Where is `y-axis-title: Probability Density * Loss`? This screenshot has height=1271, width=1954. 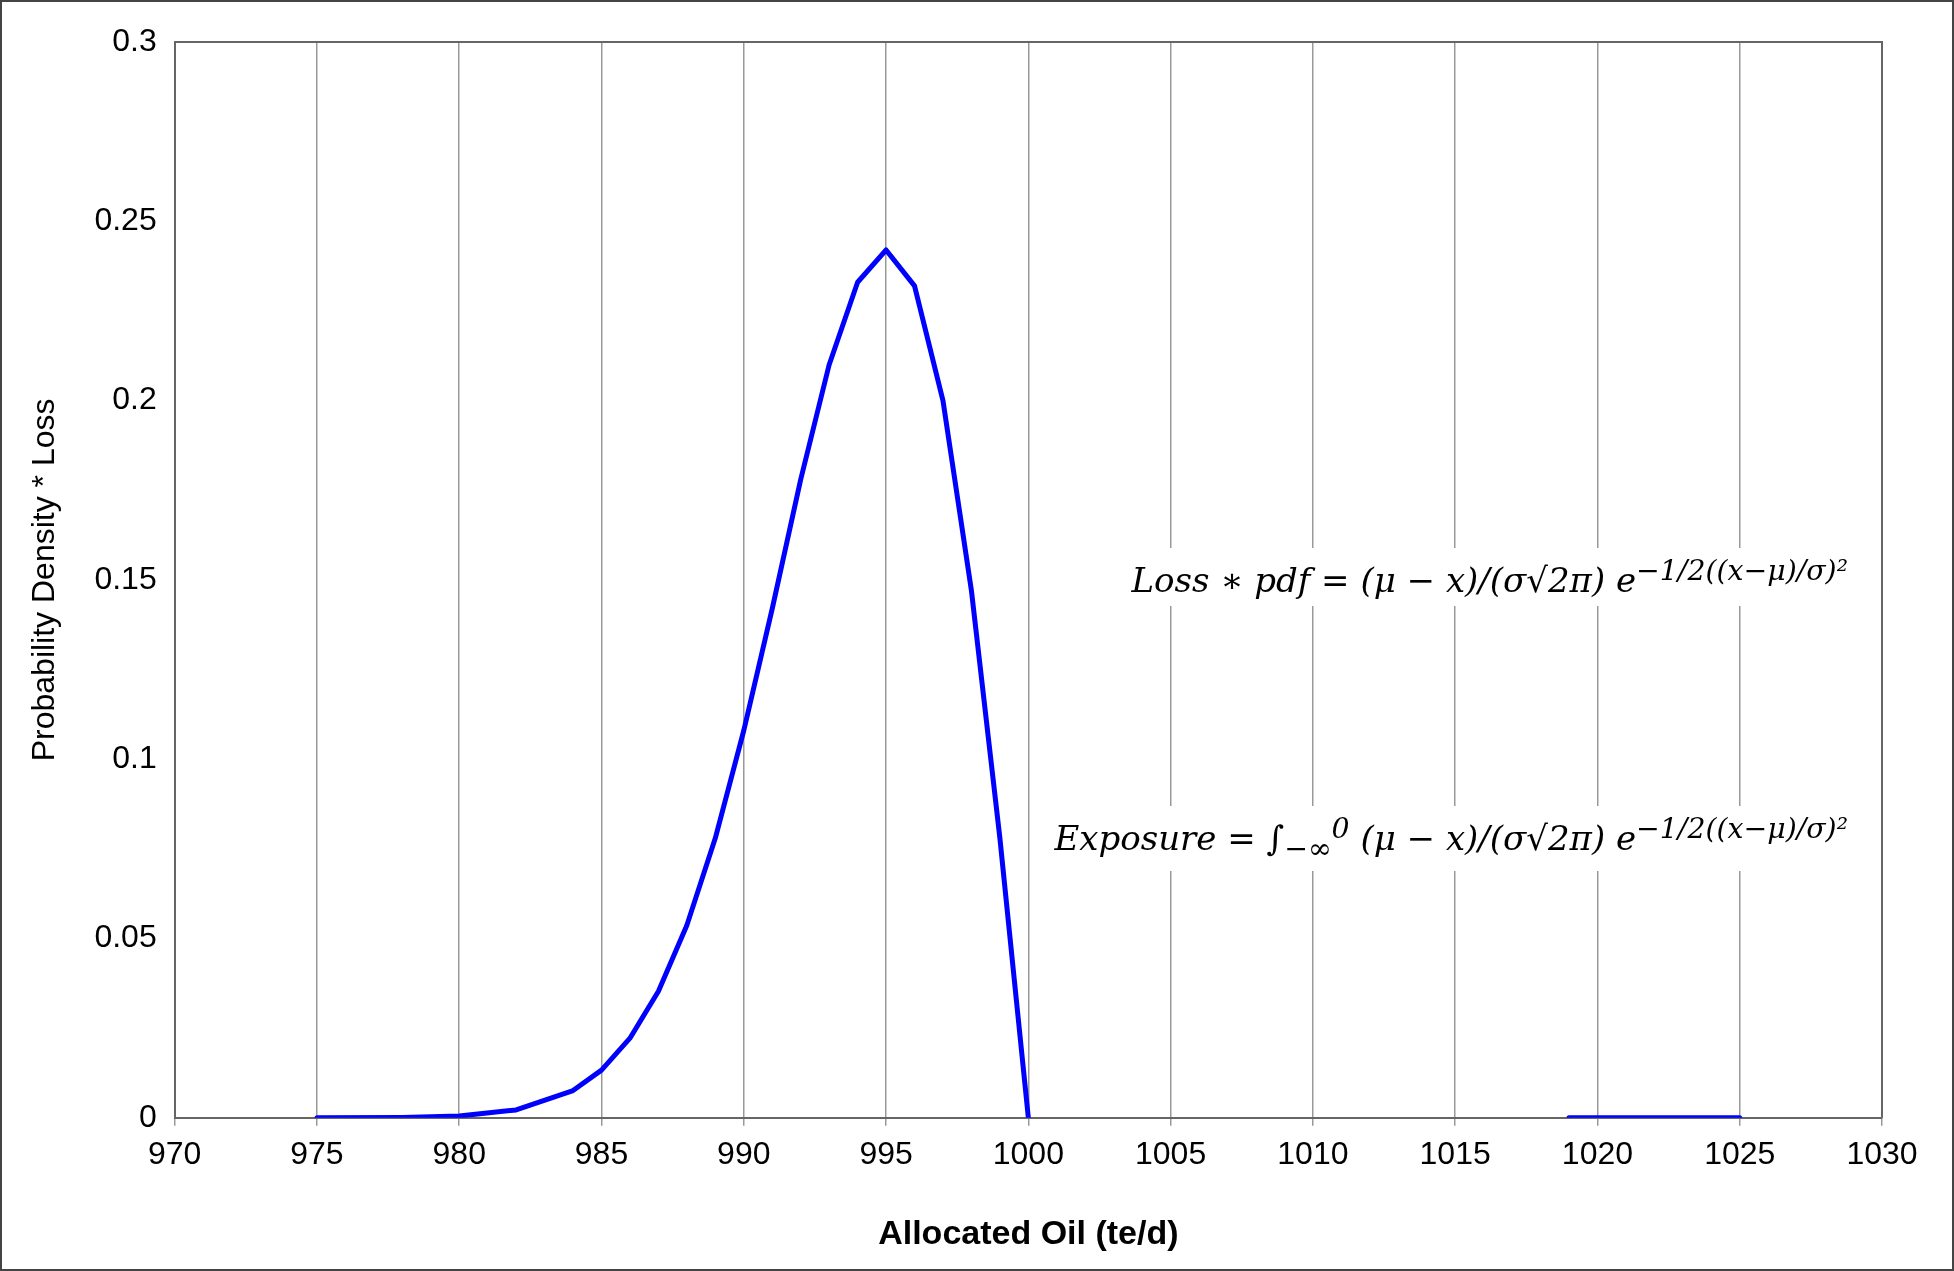
y-axis-title: Probability Density * Loss is located at coordinates (43, 580).